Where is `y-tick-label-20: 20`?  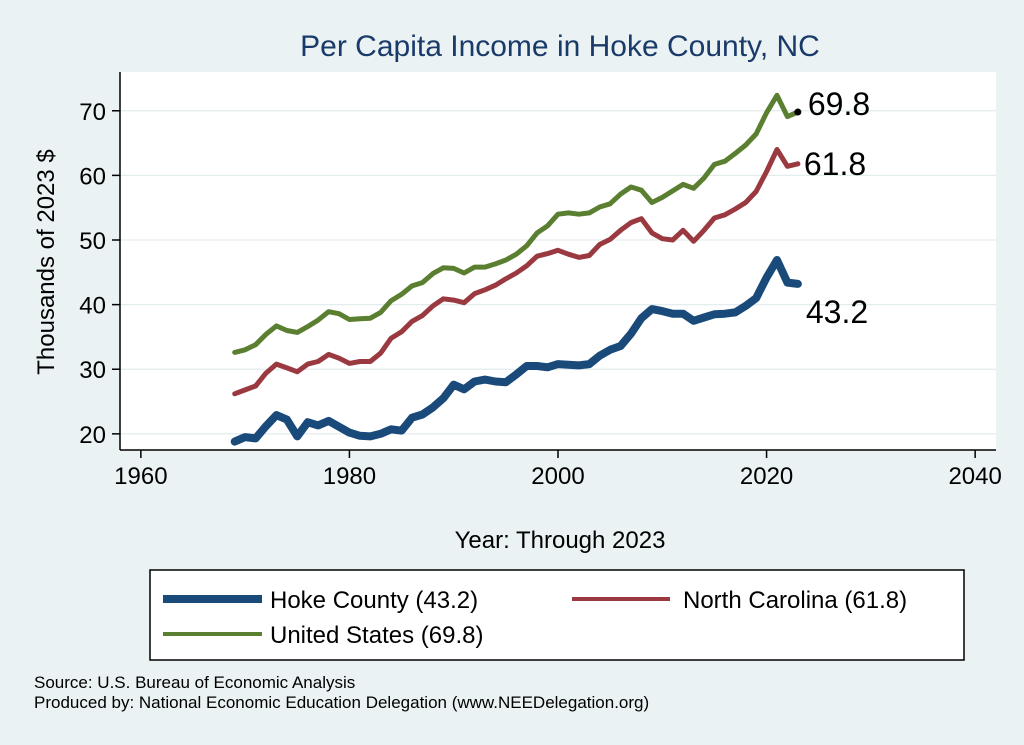
y-tick-label-20: 20 is located at coordinates (92, 435).